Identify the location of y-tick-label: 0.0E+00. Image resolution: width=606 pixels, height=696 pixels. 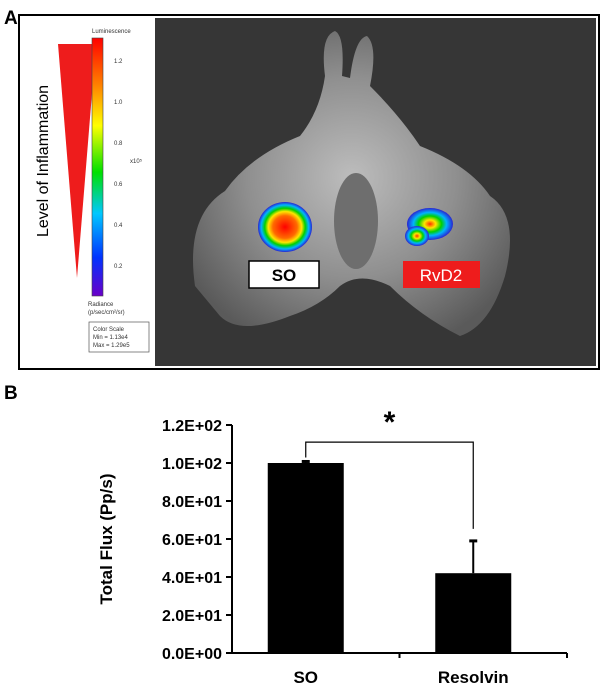
(192, 654).